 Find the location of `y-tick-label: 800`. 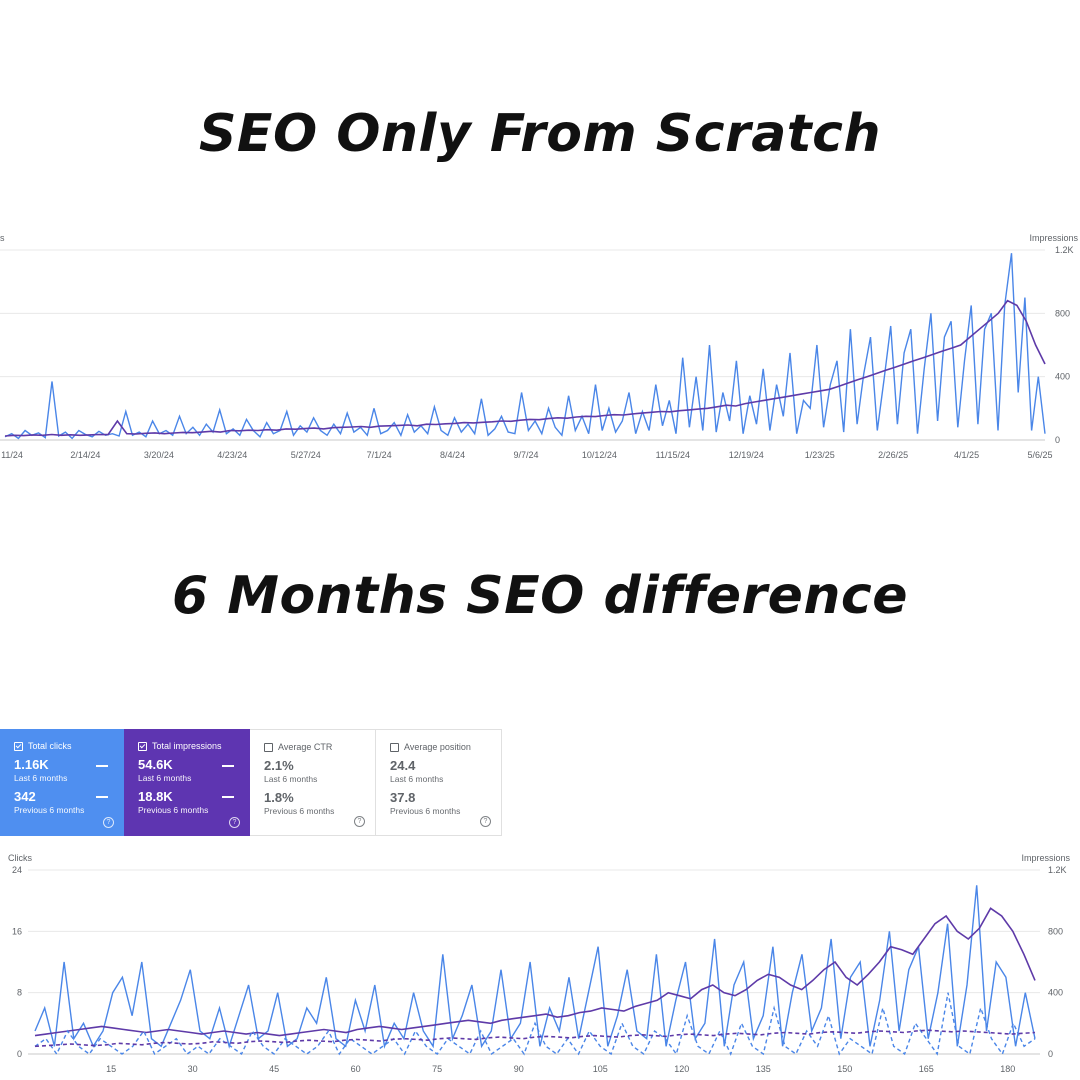

y-tick-label: 800 is located at coordinates (1062, 313).